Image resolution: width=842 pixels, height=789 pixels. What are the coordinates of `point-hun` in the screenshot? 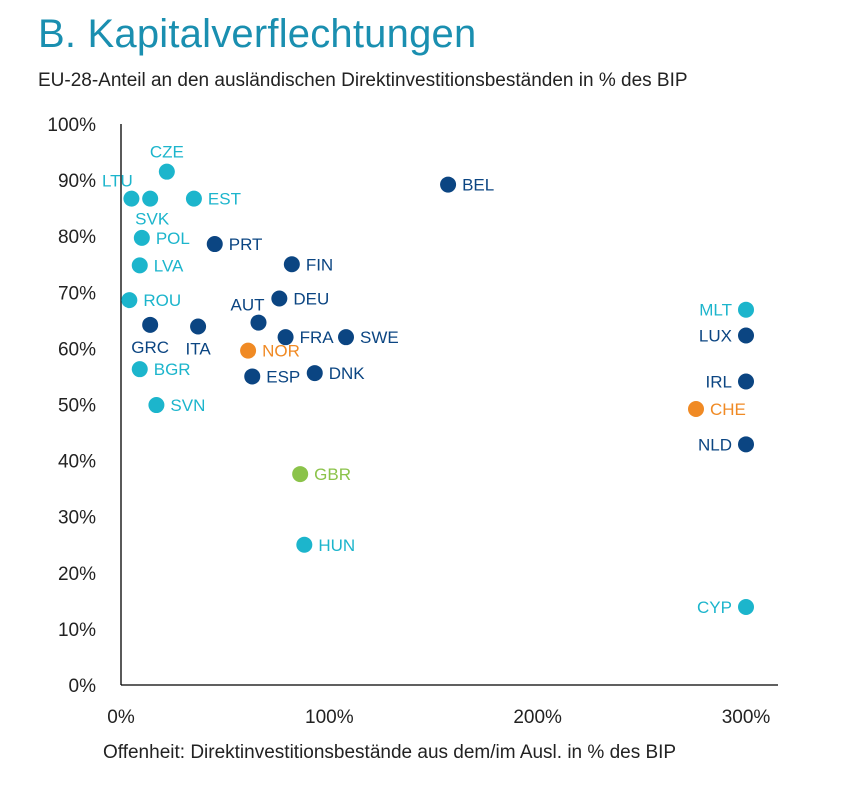 It's located at (304, 544).